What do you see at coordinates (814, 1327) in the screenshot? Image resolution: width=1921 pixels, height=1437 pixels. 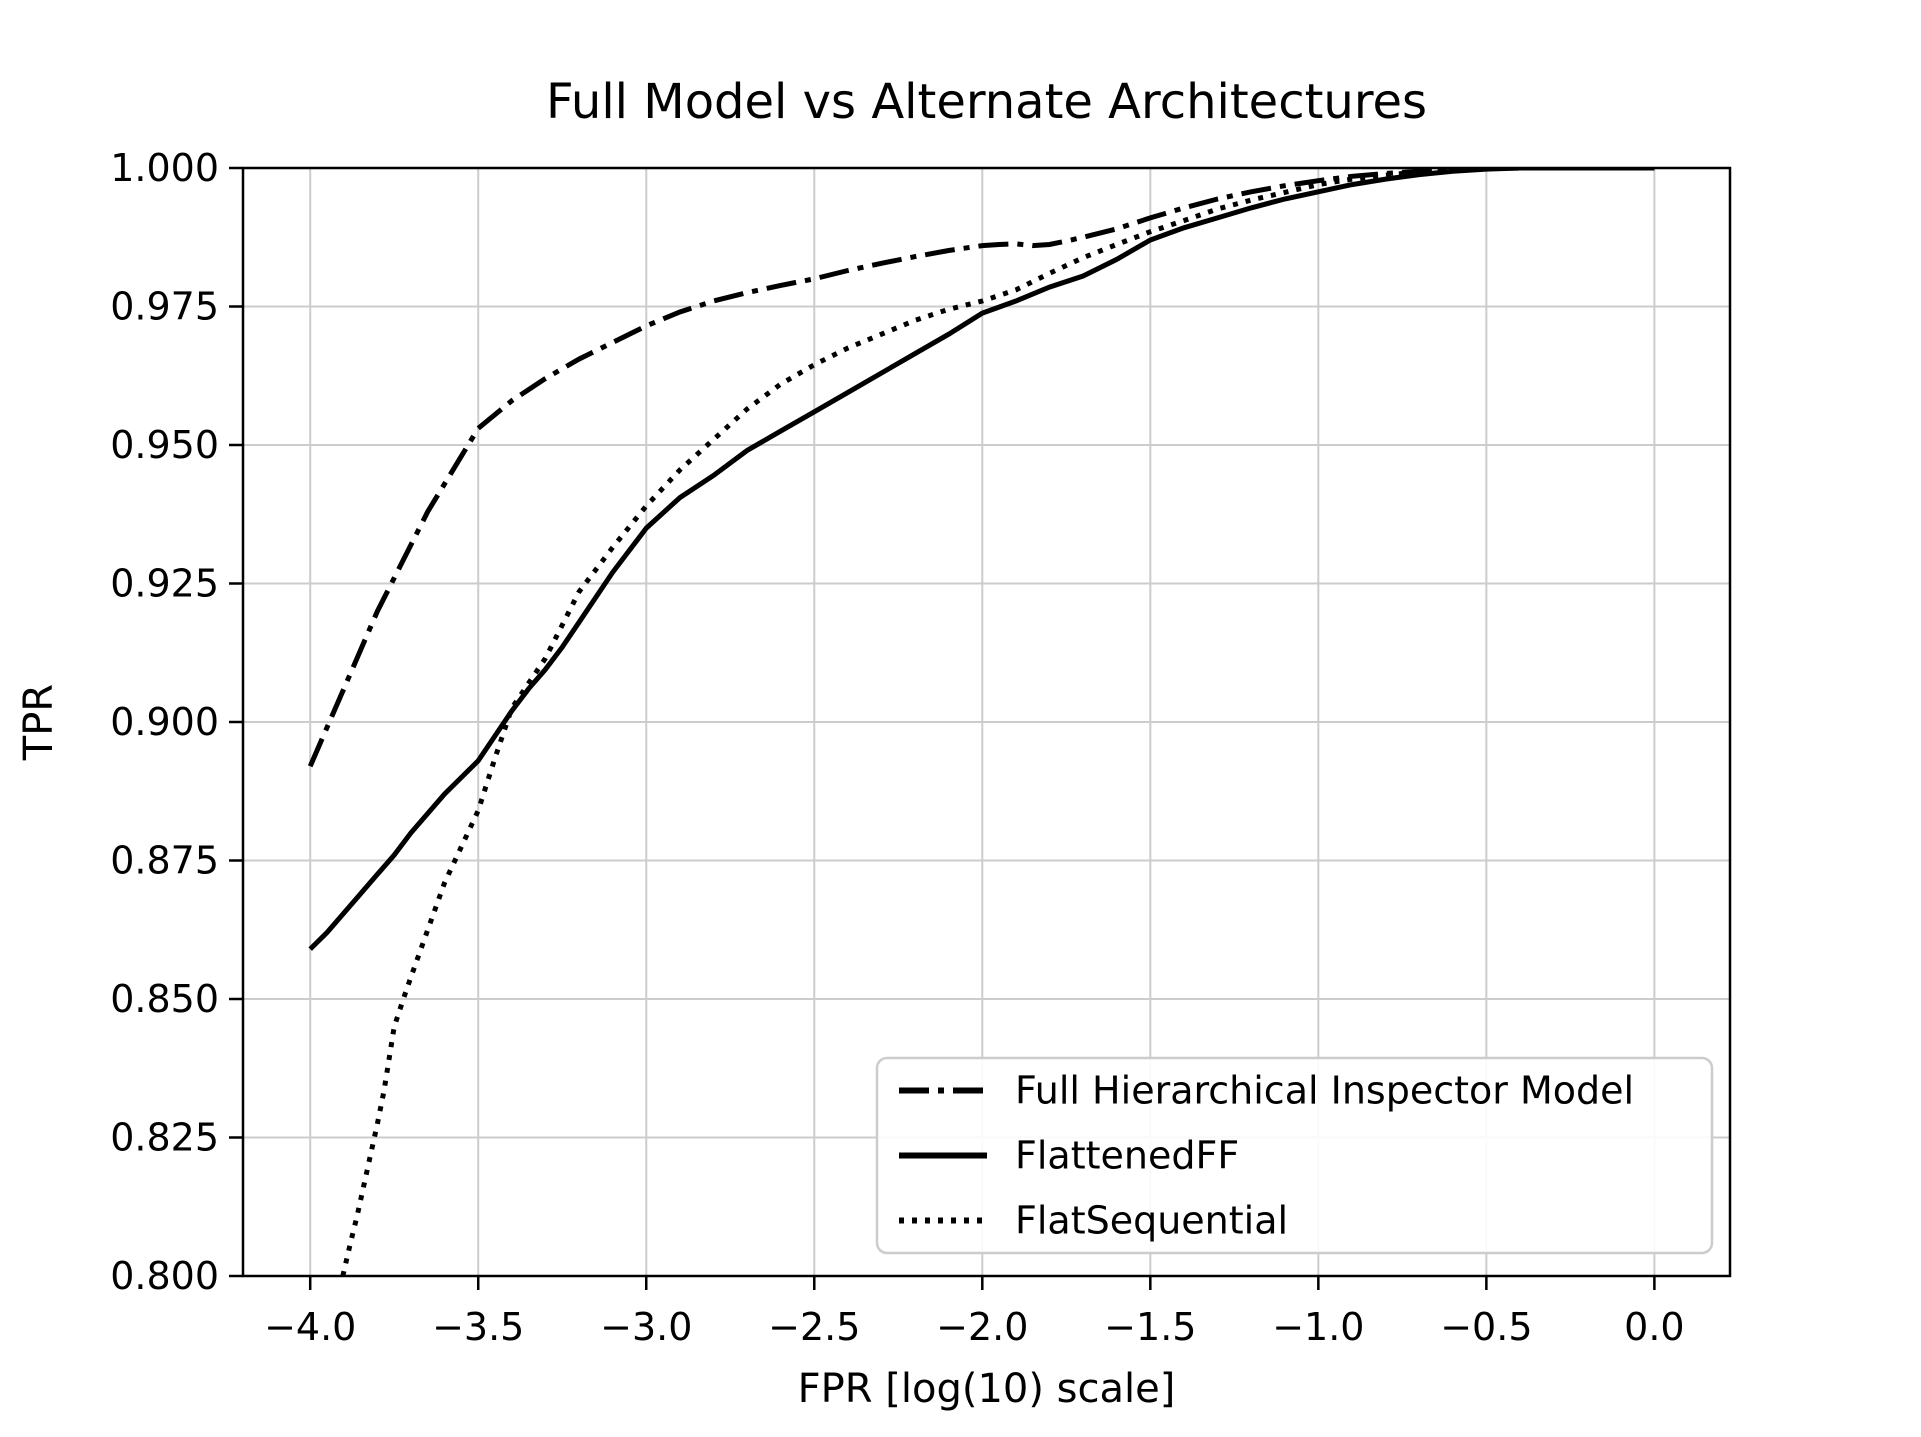 I see `x-tick-label: −2.5` at bounding box center [814, 1327].